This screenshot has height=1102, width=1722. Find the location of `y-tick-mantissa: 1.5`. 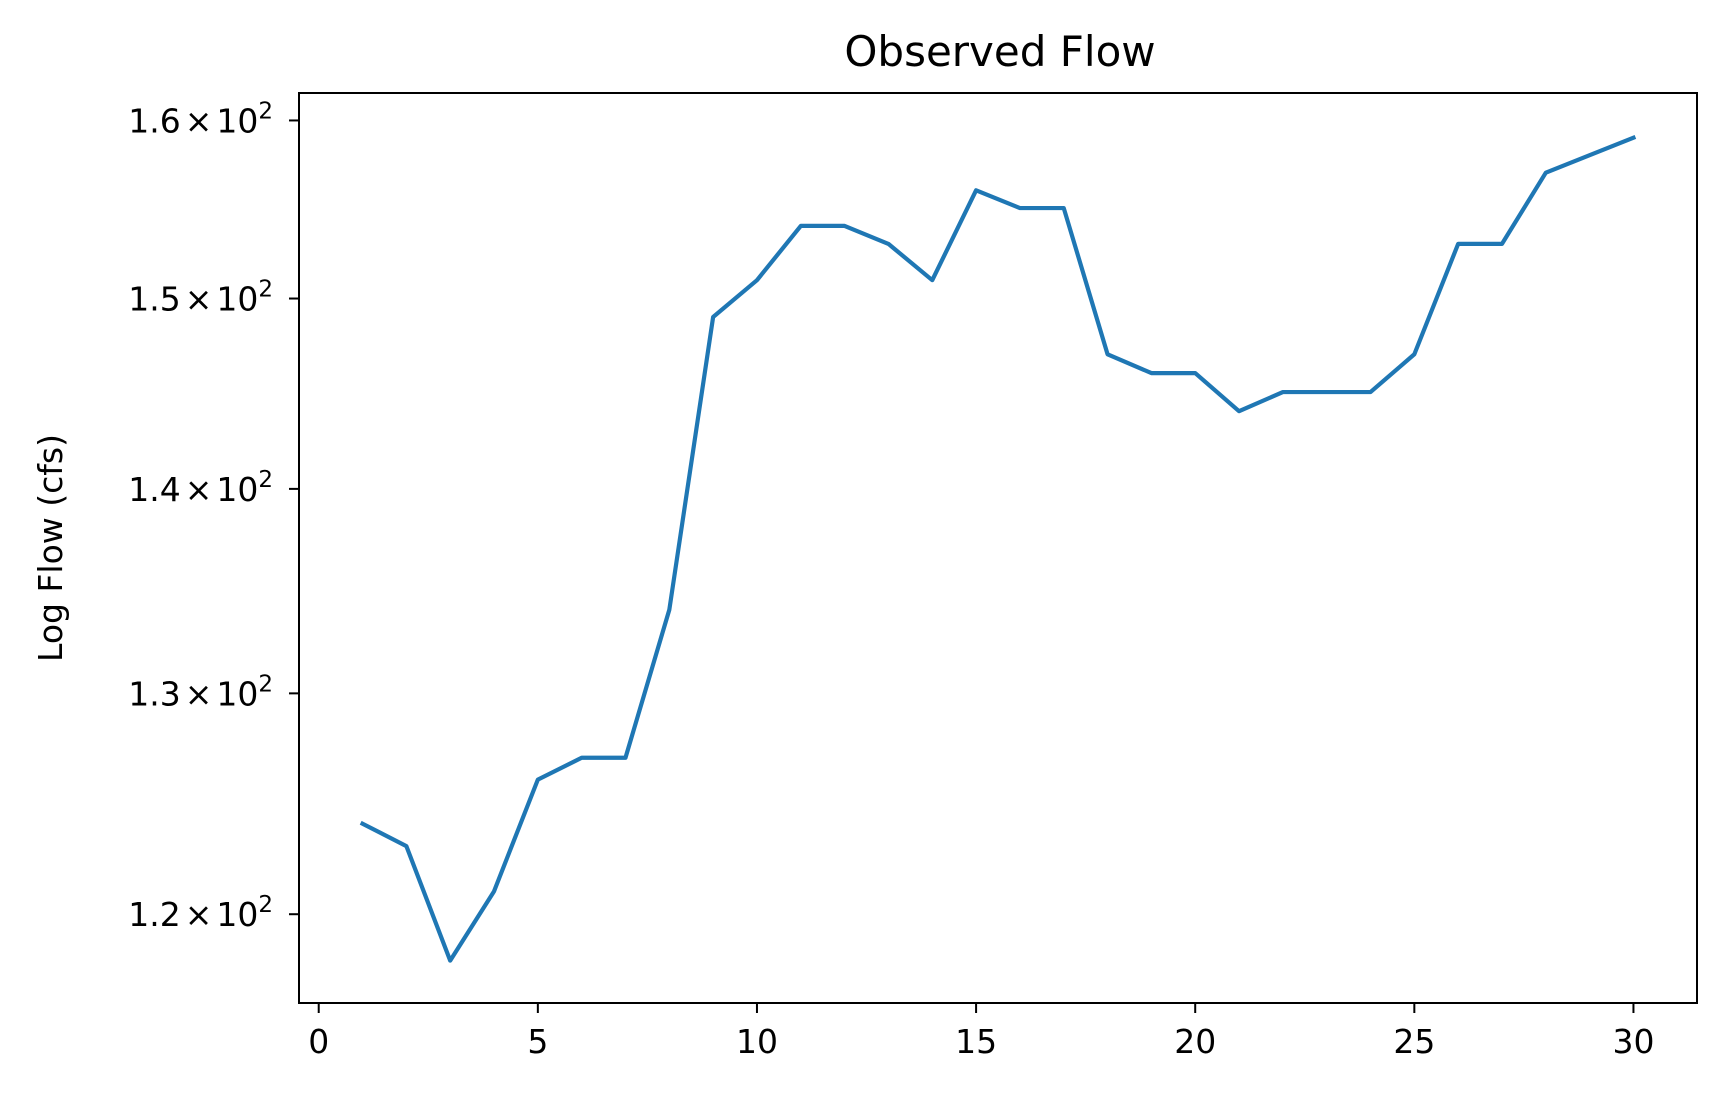

y-tick-mantissa: 1.5 is located at coordinates (154, 299).